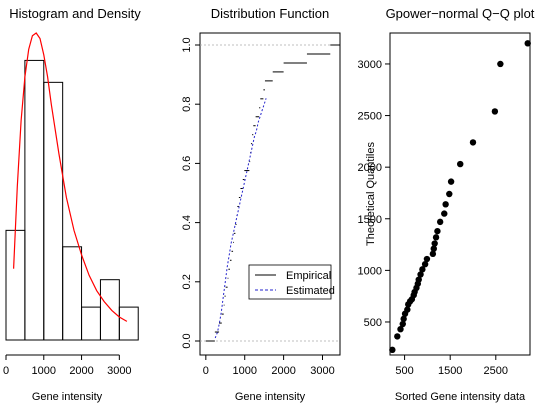 This screenshot has width=550, height=410. I want to click on legend-estimated-label: Estimated, so click(310, 291).